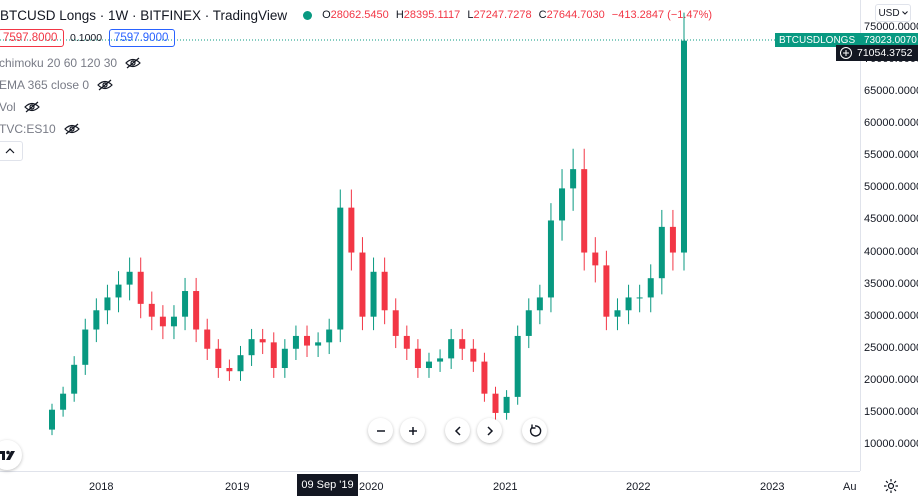 The width and height of the screenshot is (918, 500). I want to click on indicator-row-volume: Vol, so click(20, 107).